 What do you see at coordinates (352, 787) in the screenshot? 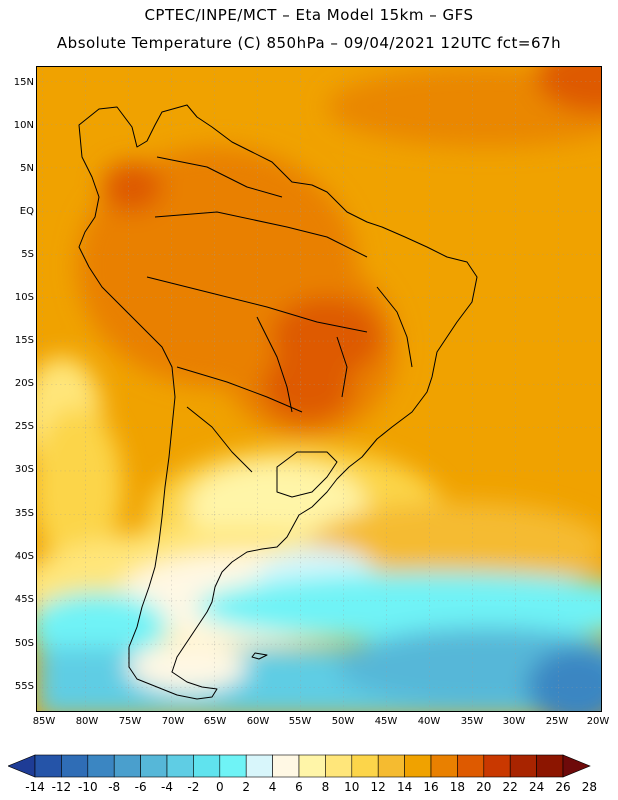
I see `colorbar-label: 10` at bounding box center [352, 787].